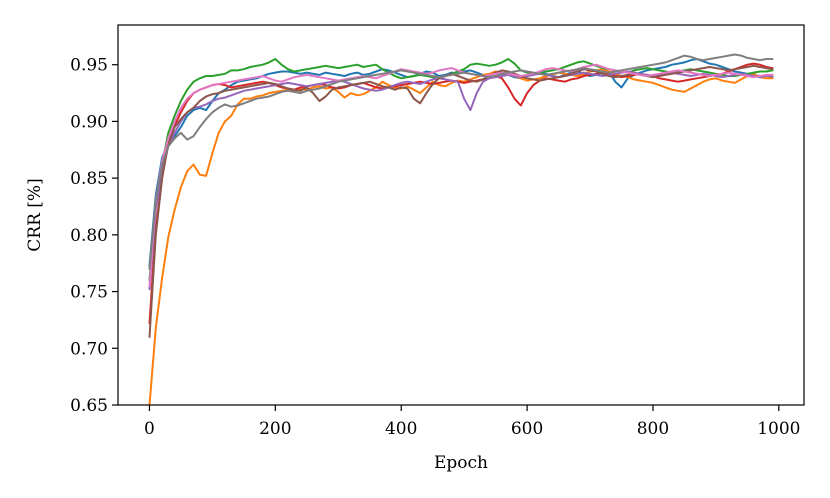  What do you see at coordinates (89, 122) in the screenshot?
I see `y-tick-label: 0.90` at bounding box center [89, 122].